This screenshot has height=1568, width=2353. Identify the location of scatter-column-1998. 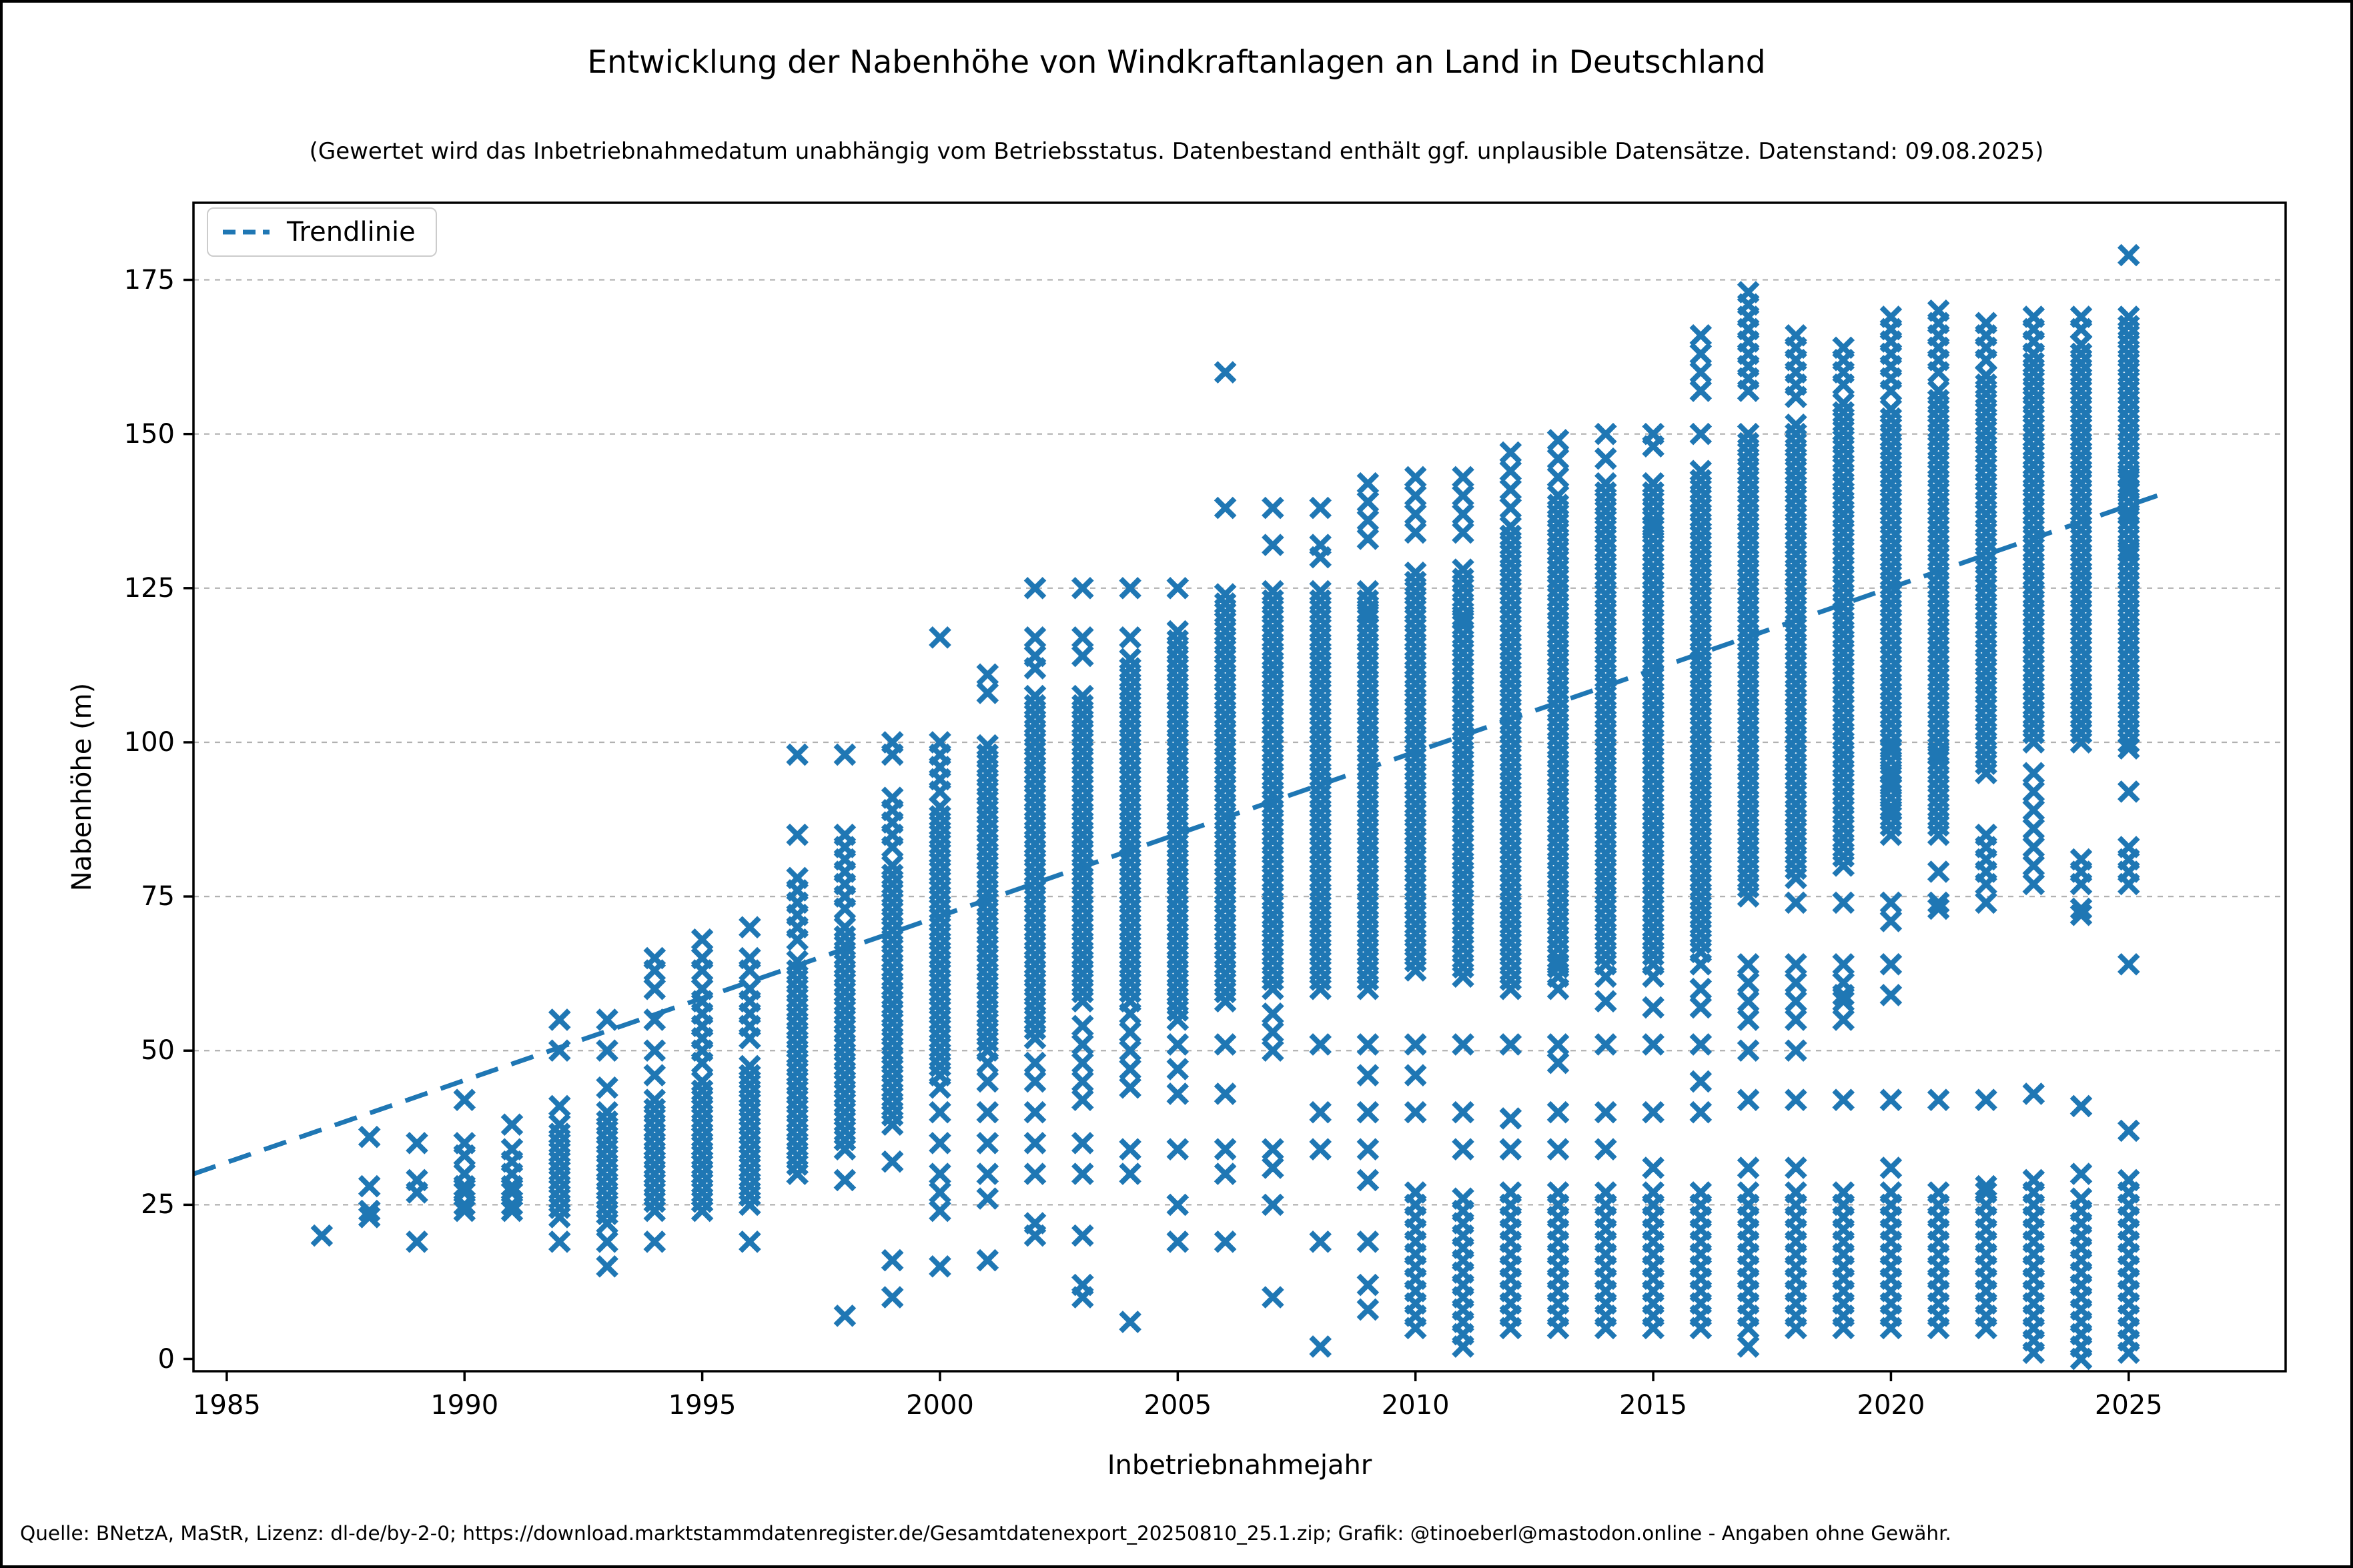
(845, 1035).